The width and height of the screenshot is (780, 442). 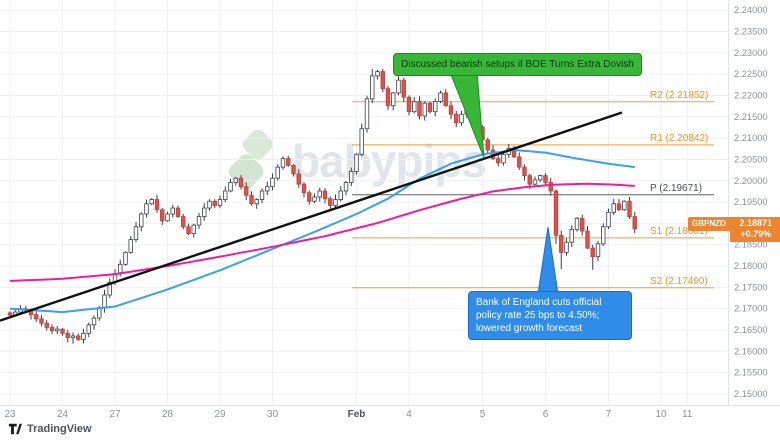 I want to click on svg-text: 24, so click(x=63, y=414).